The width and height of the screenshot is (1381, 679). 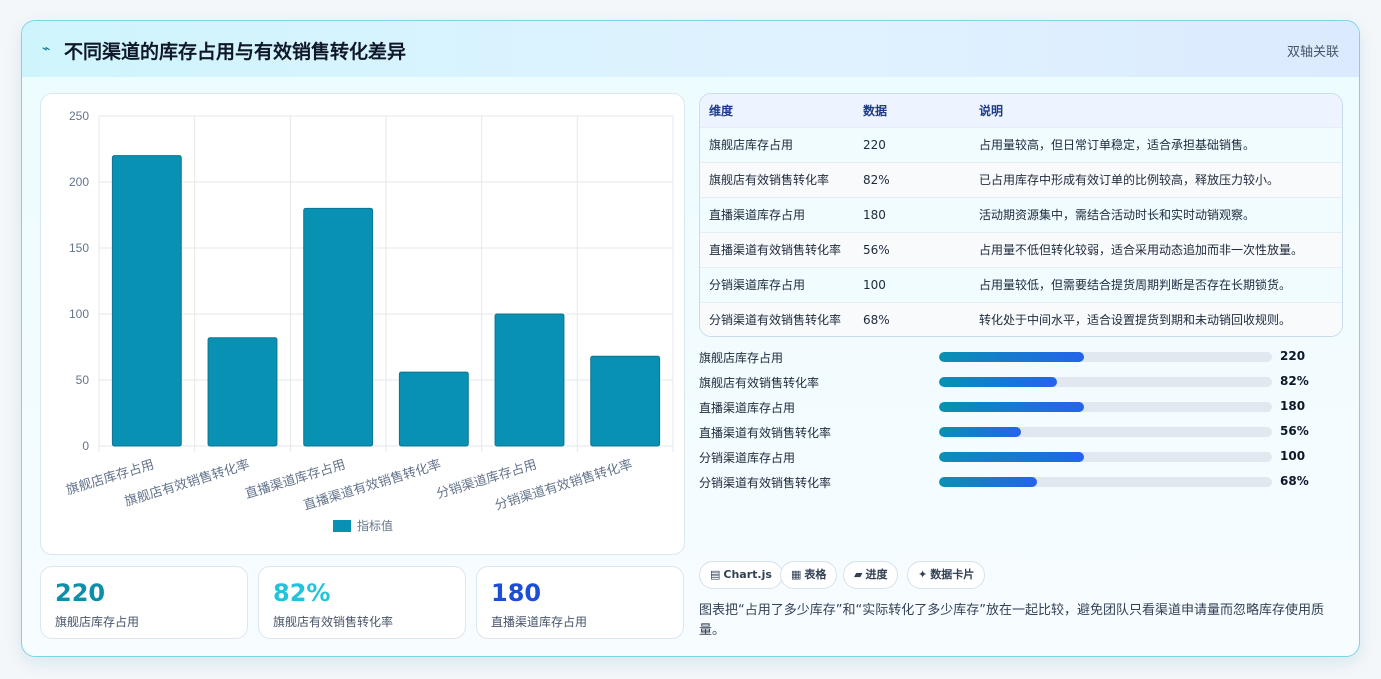 What do you see at coordinates (690, 49) in the screenshot?
I see `card-header: ⌁ 不同渠道的库存占用与有效销售转化差异 双轴关联` at bounding box center [690, 49].